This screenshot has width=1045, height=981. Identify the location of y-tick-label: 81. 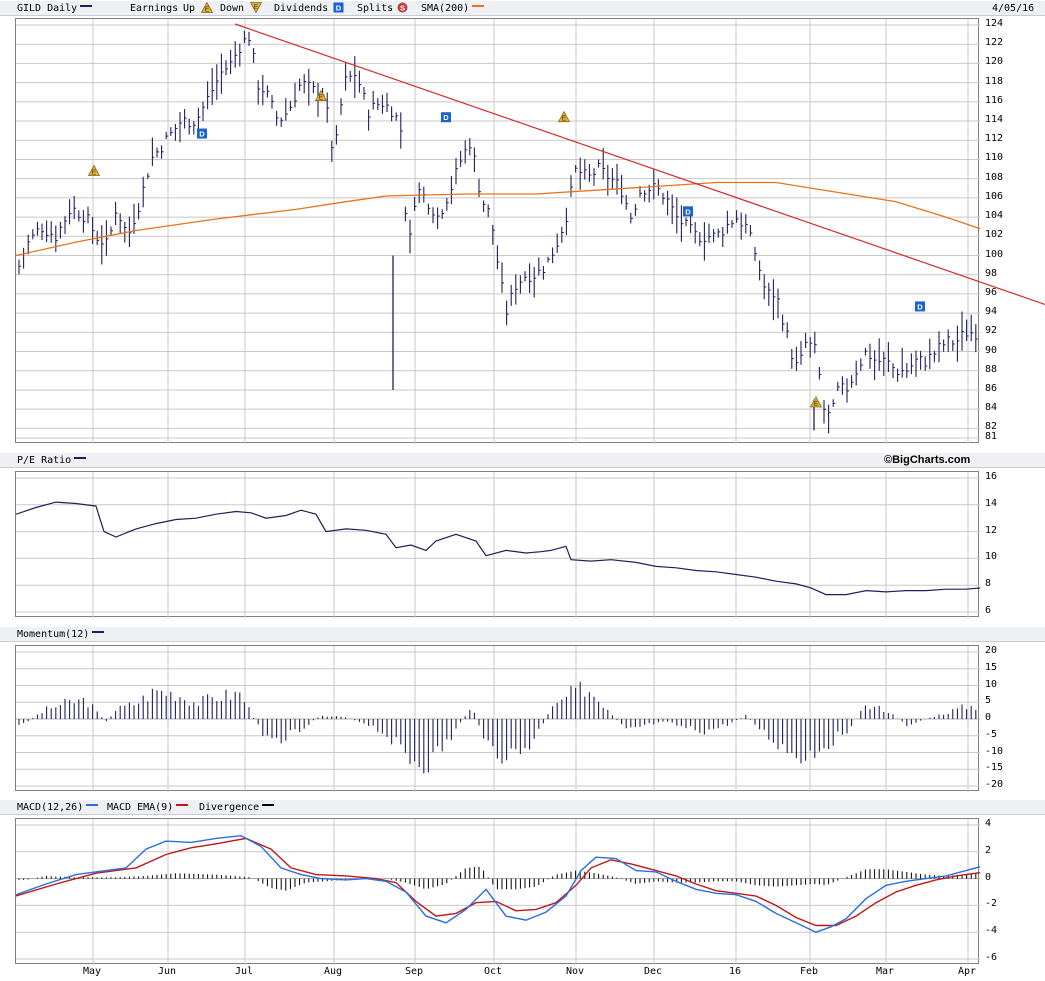
(991, 436).